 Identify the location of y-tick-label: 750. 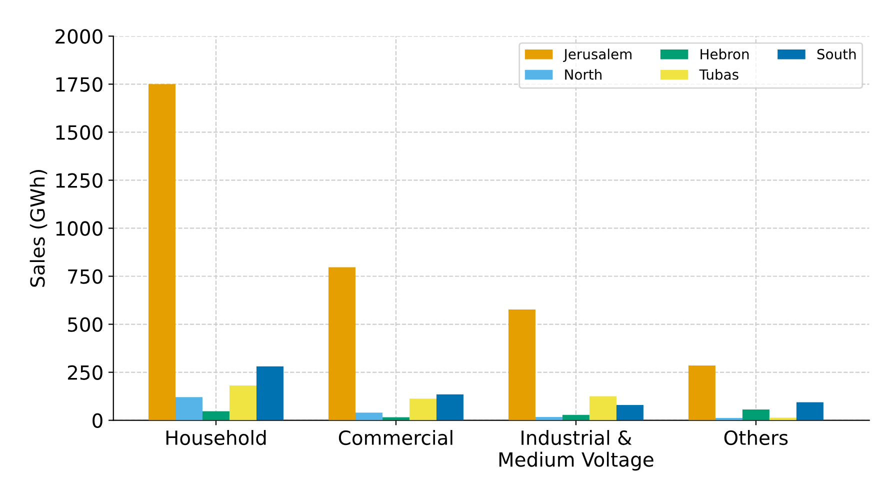
(85, 276).